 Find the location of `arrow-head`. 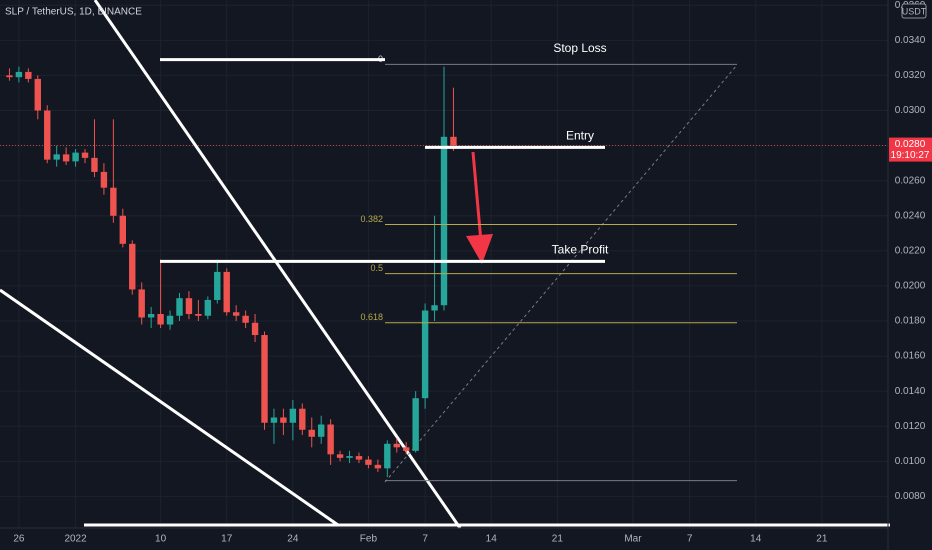

arrow-head is located at coordinates (479, 249).